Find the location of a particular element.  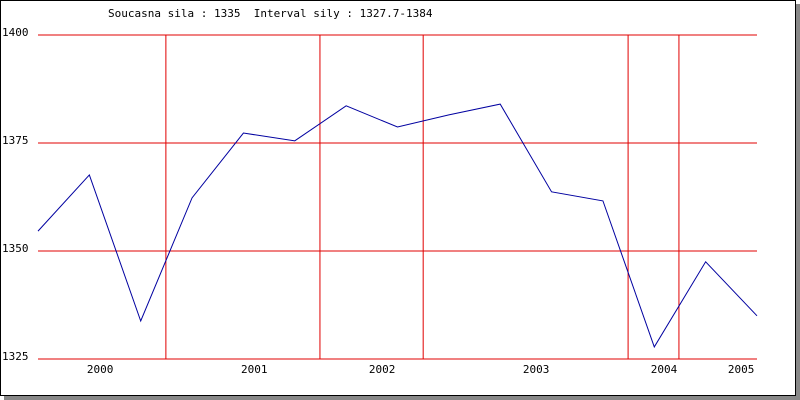

y-tick-label: 1400 is located at coordinates (15, 32).